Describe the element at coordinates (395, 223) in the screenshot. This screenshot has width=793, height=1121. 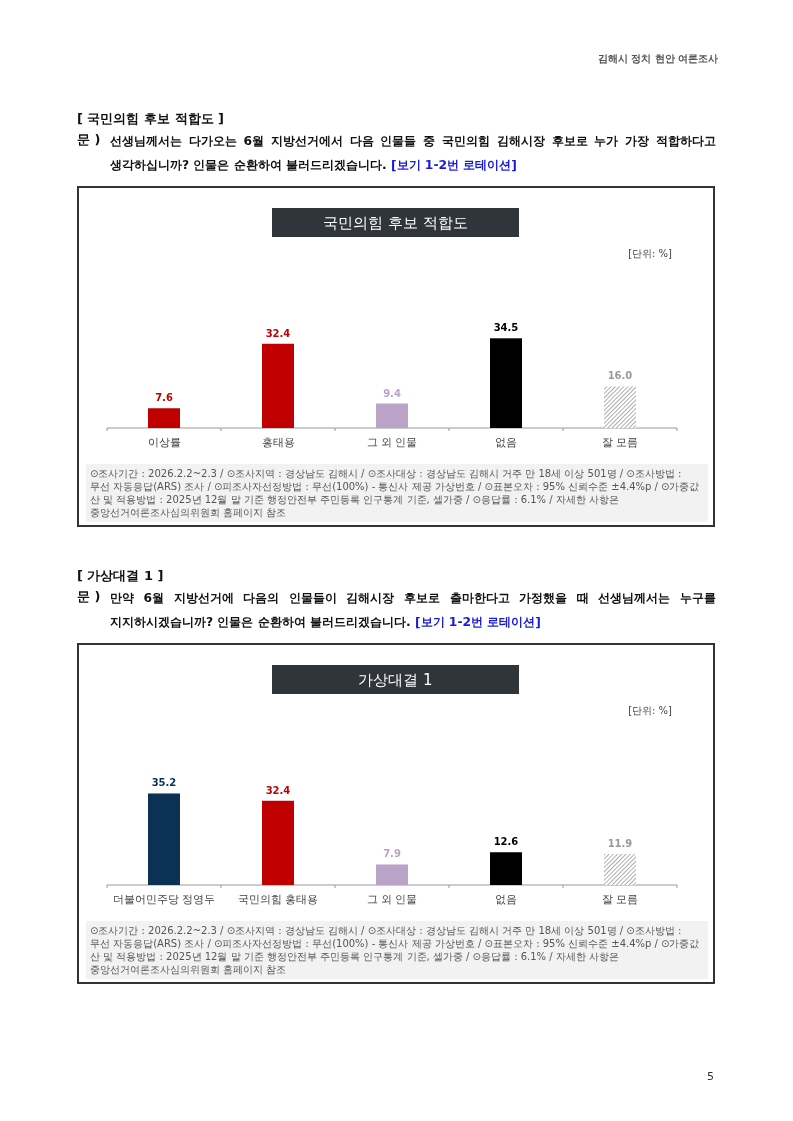
I see `chart-title: 국민의힘 후보 적합도` at that location.